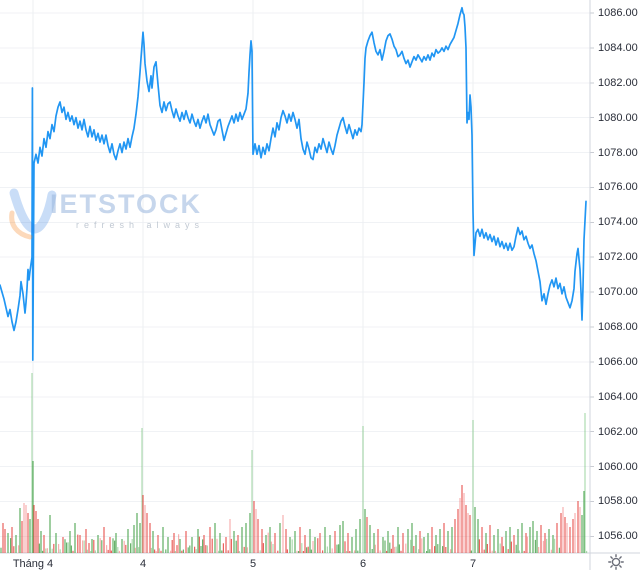 The image size is (640, 570). What do you see at coordinates (618, 152) in the screenshot?
I see `price-axis-label: 1078.00` at bounding box center [618, 152].